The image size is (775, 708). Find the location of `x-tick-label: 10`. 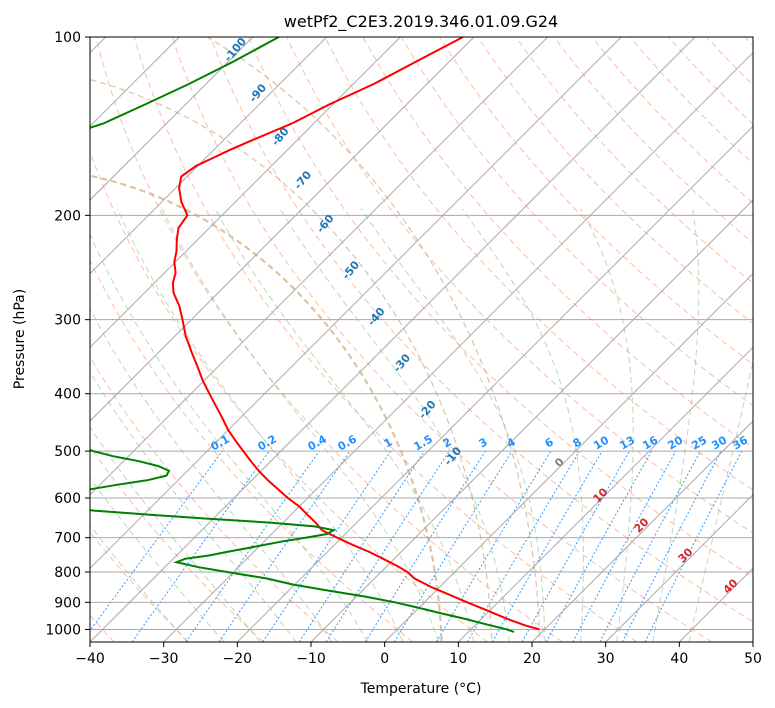

x-tick-label: 10 is located at coordinates (458, 659).